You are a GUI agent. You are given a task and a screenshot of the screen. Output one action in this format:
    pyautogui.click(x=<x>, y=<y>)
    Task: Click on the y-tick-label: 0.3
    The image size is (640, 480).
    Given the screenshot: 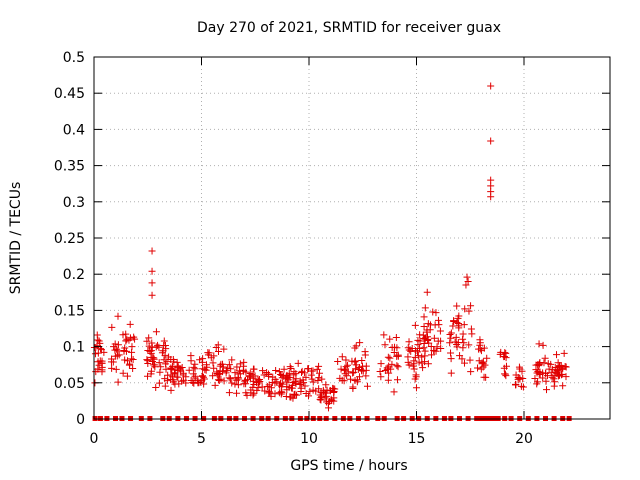 What is the action you would take?
    pyautogui.click(x=74, y=203)
    